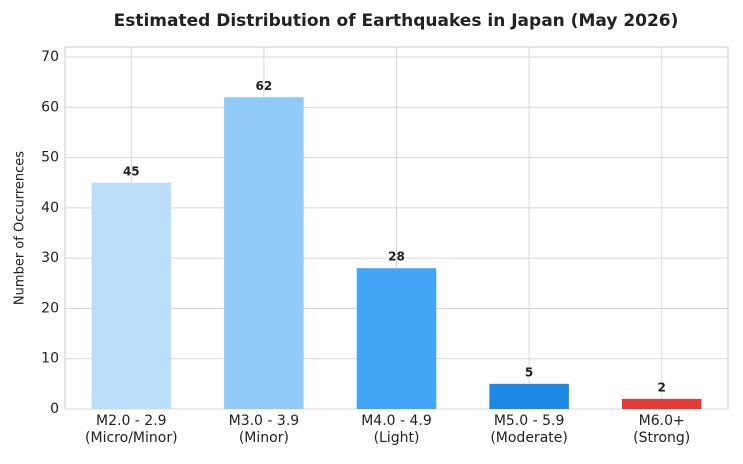  Describe the element at coordinates (50, 208) in the screenshot. I see `y-tick-label: 40` at that location.